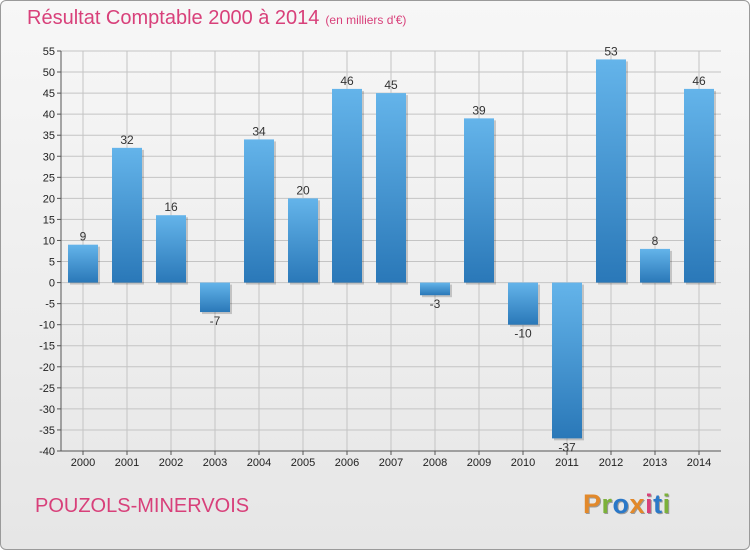  What do you see at coordinates (366, 20) in the screenshot?
I see `title-unit: (en milliers d'€)` at bounding box center [366, 20].